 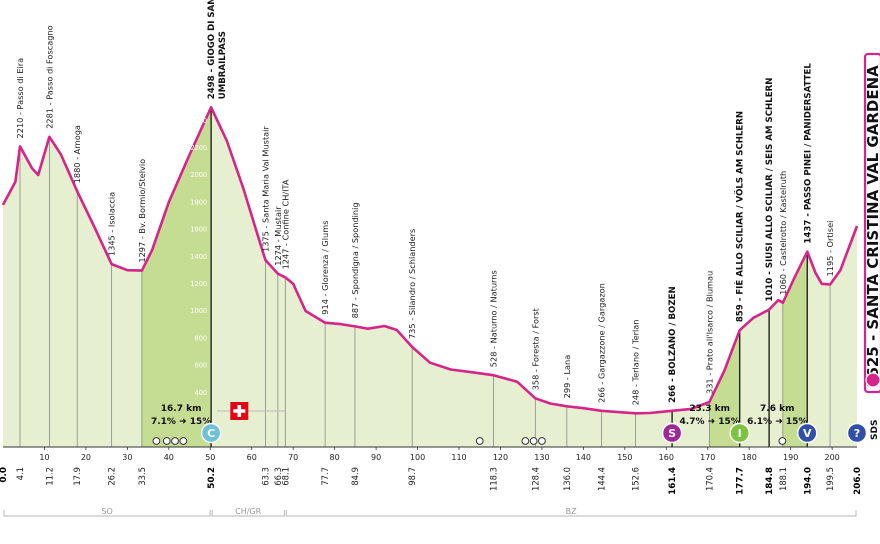 I want to click on climb-gradient: 7.1% ➜ 15%, so click(x=181, y=422).